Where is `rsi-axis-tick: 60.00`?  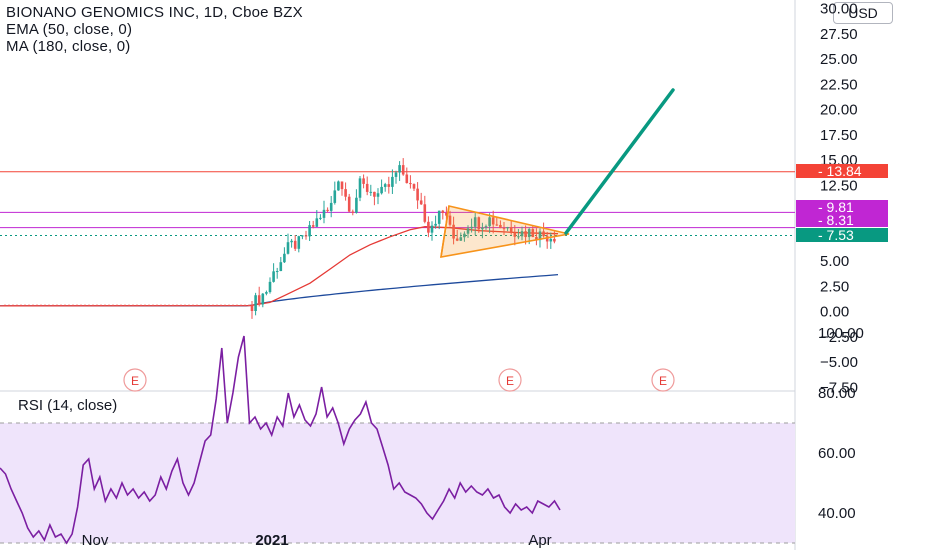
rsi-axis-tick: 60.00 is located at coordinates (837, 453).